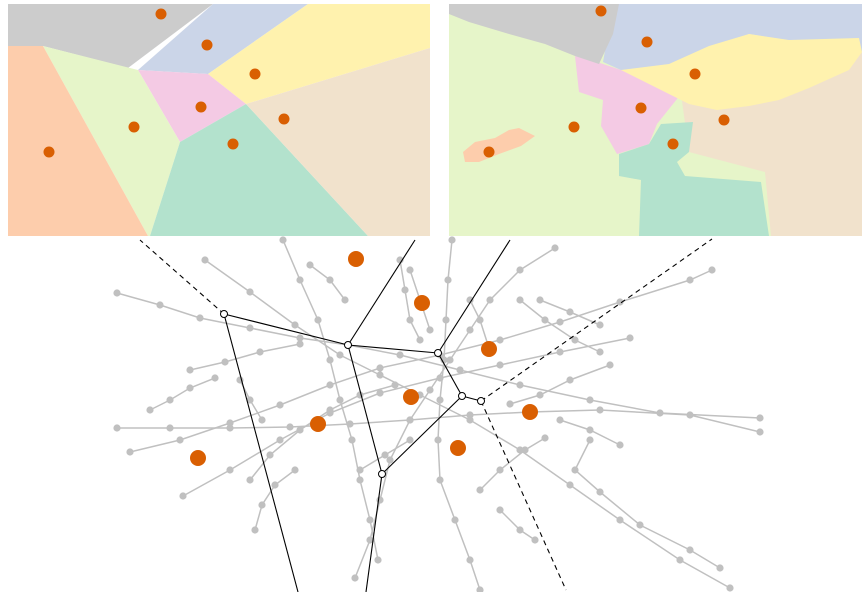 The width and height of the screenshot is (862, 592). What do you see at coordinates (111, 141) in the screenshot?
I see `region-lightgreen` at bounding box center [111, 141].